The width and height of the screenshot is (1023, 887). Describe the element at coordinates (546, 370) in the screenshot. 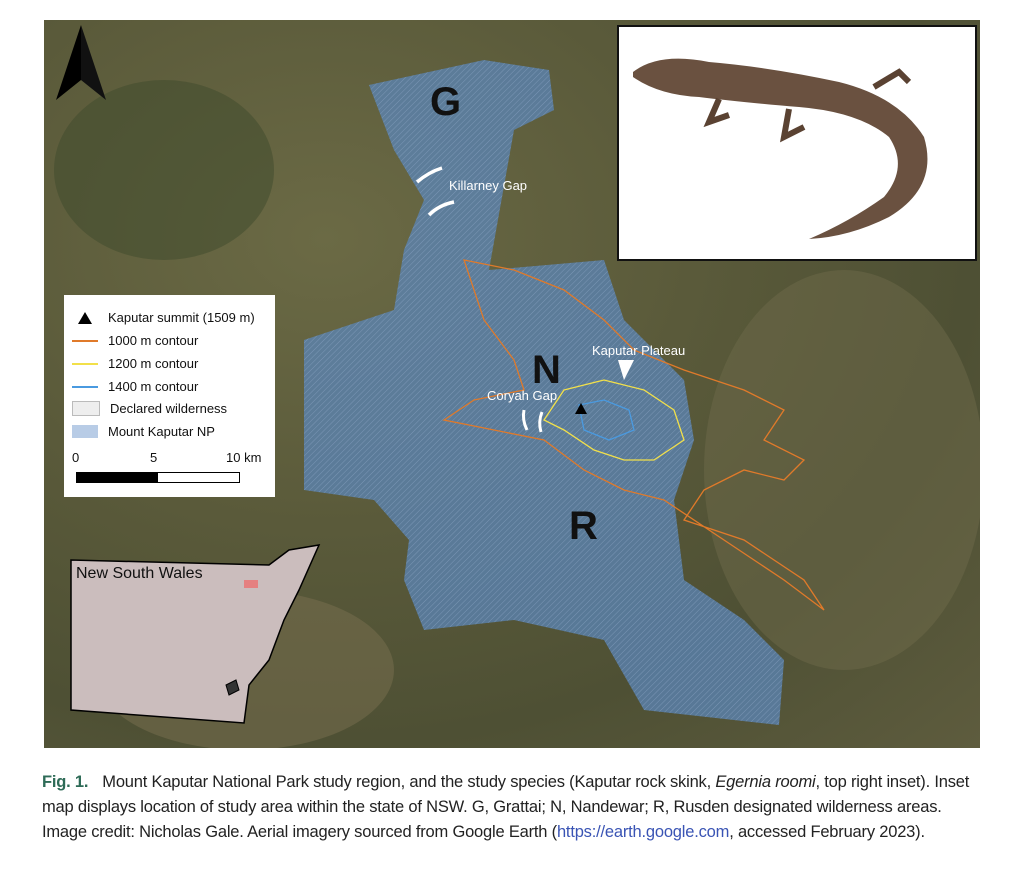

I see `region-label-nandewar: N` at that location.